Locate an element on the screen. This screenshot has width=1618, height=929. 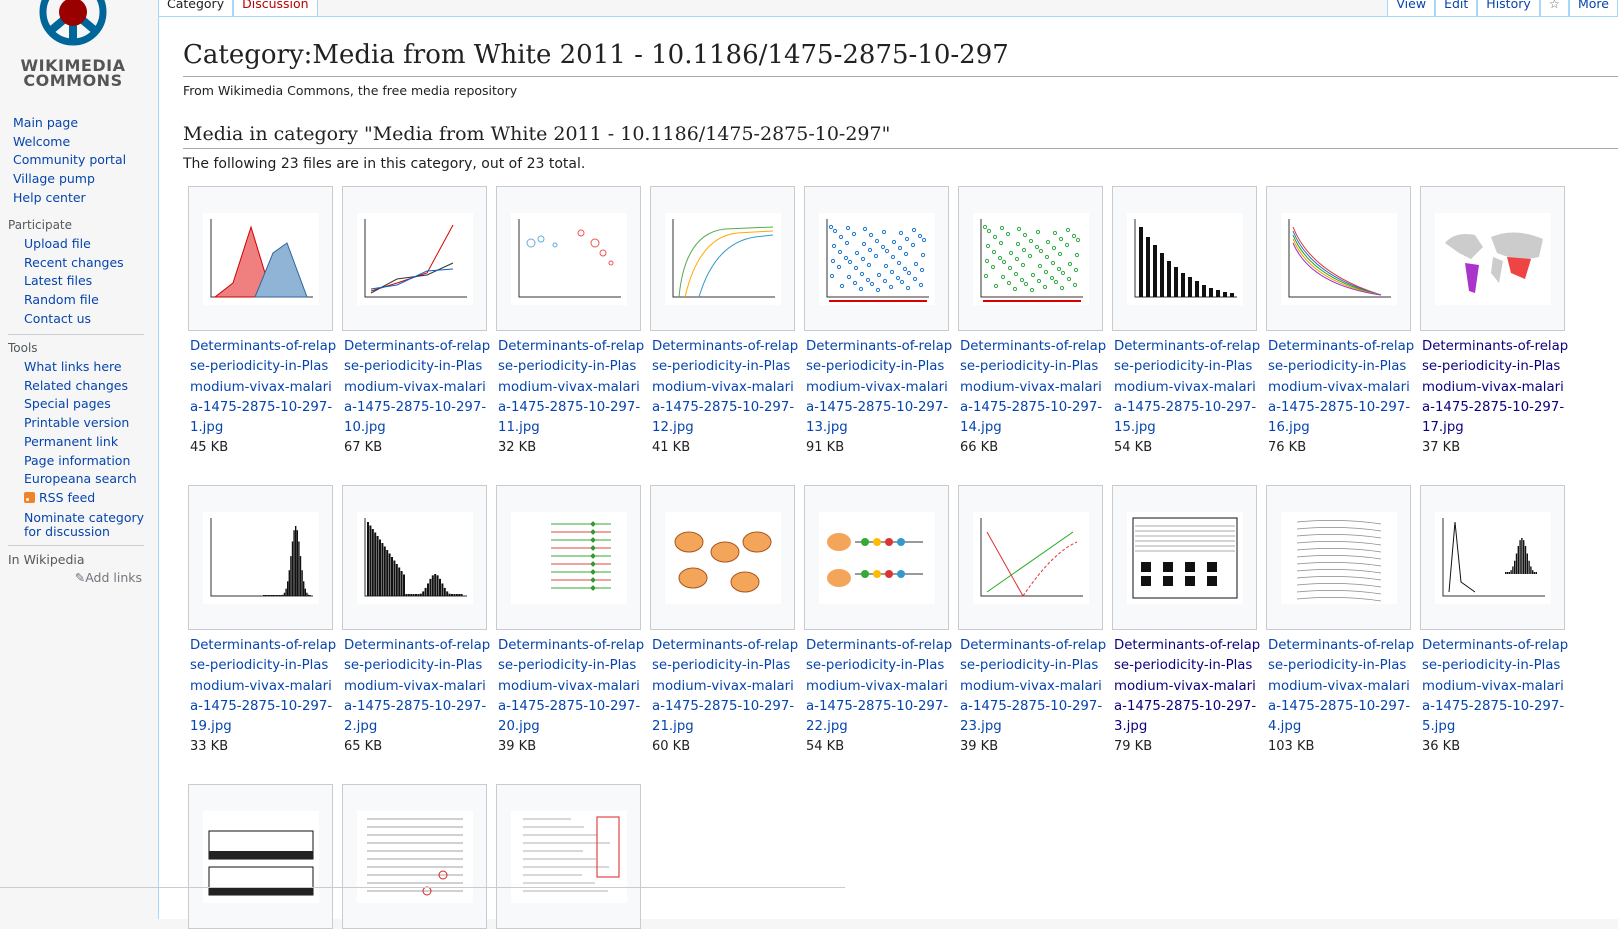
sidebar-link: Page information is located at coordinates (77, 460).